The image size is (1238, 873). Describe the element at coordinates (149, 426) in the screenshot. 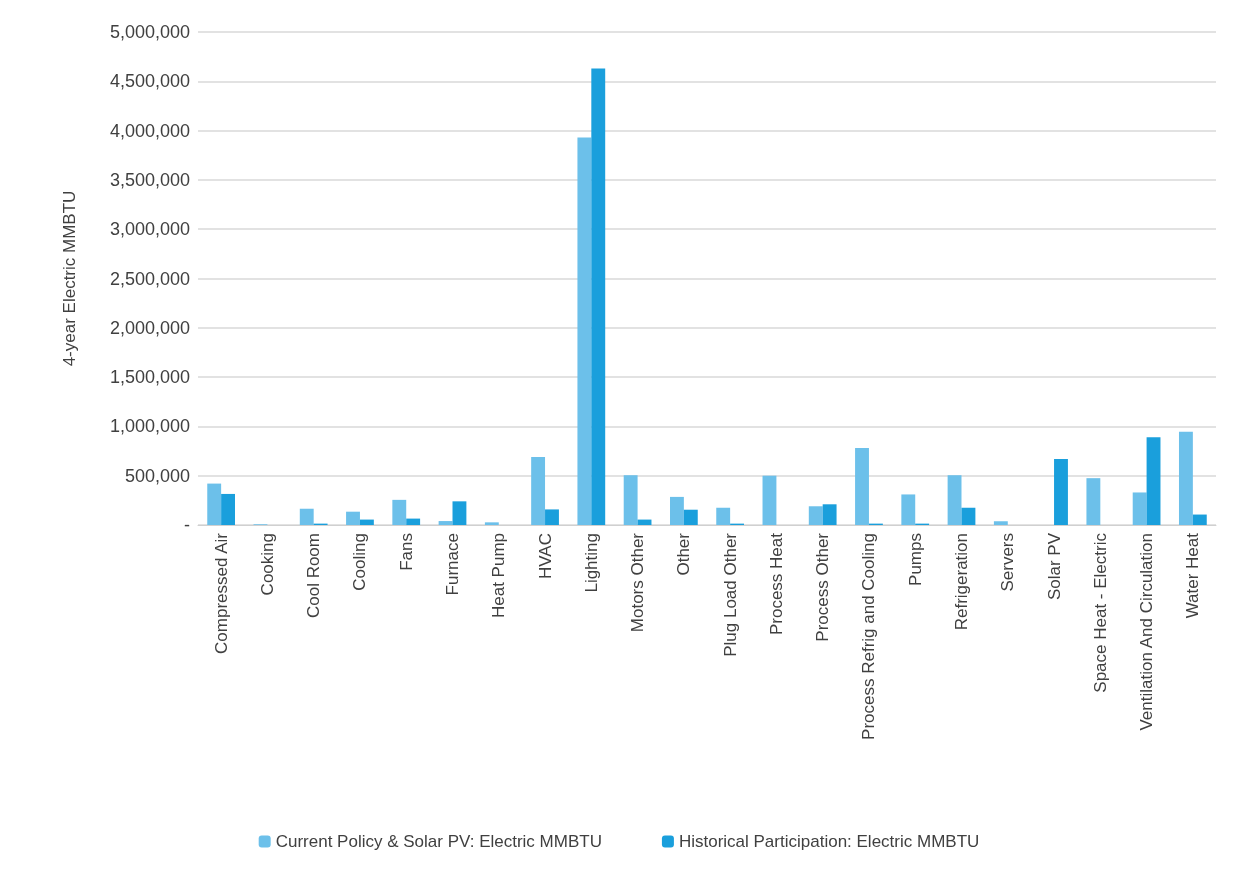

I see `y-tick-label: 1,000,000` at that location.